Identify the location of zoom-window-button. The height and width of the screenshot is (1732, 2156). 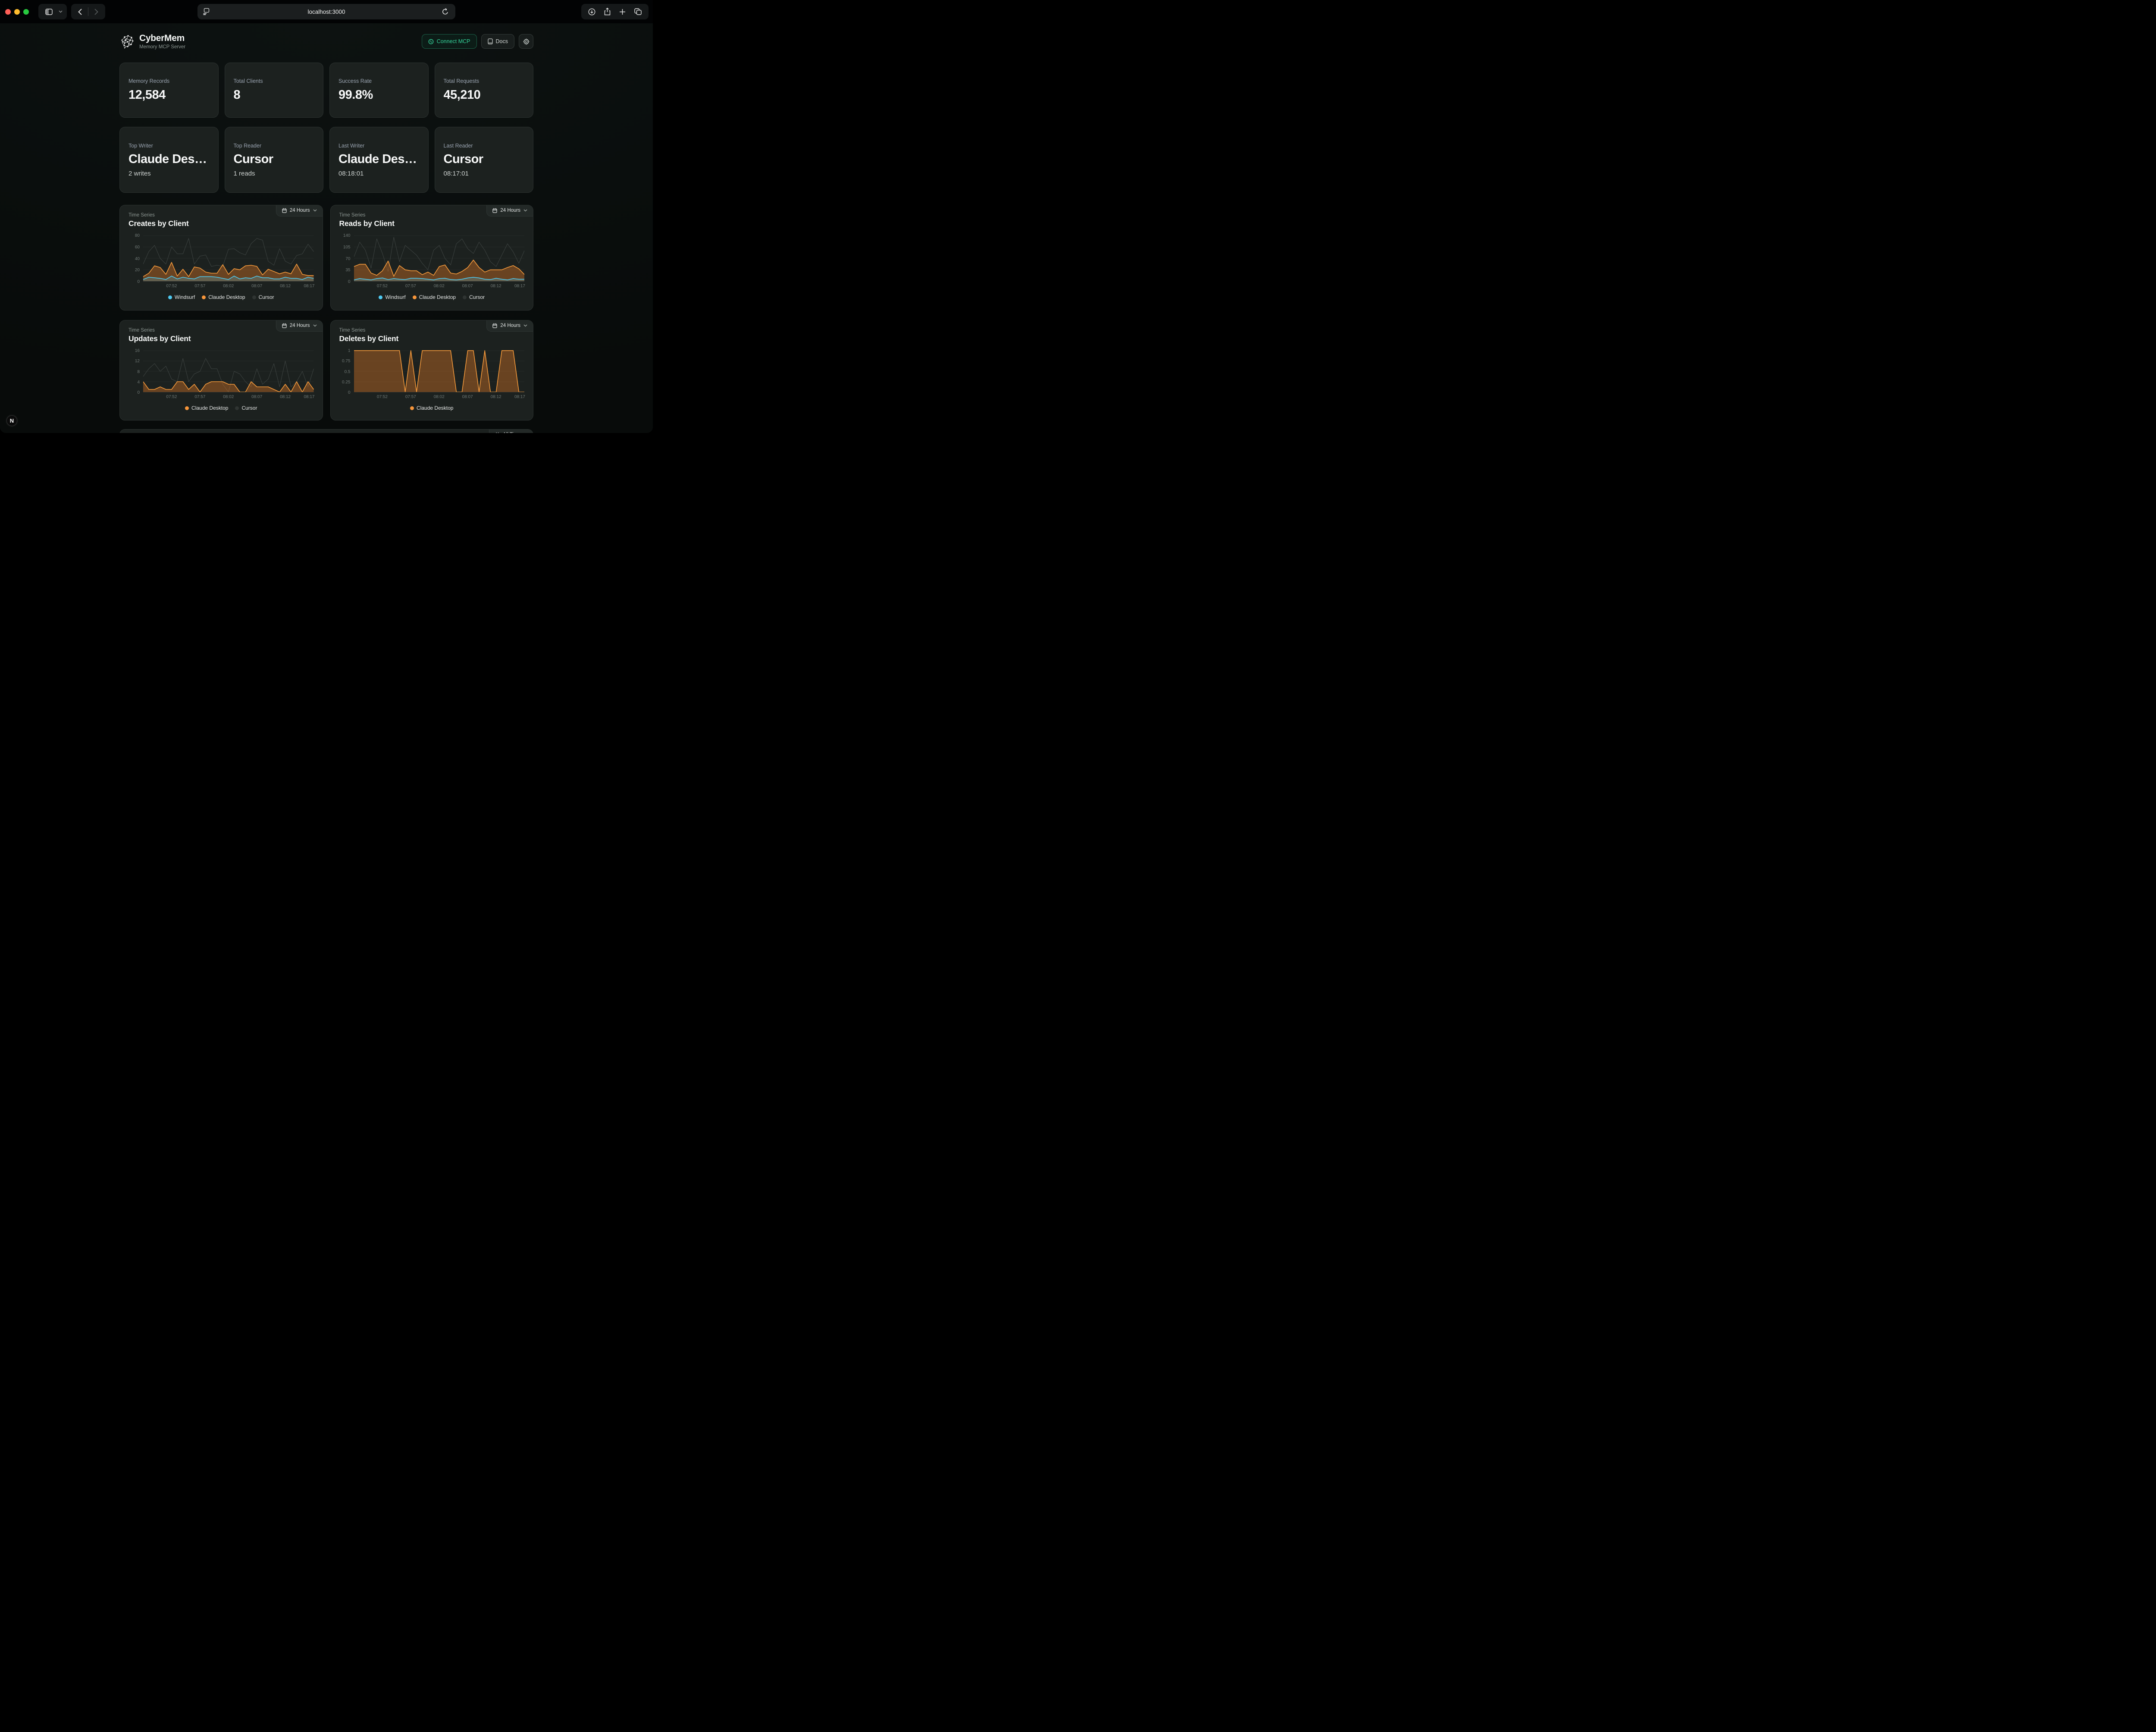
(26, 12).